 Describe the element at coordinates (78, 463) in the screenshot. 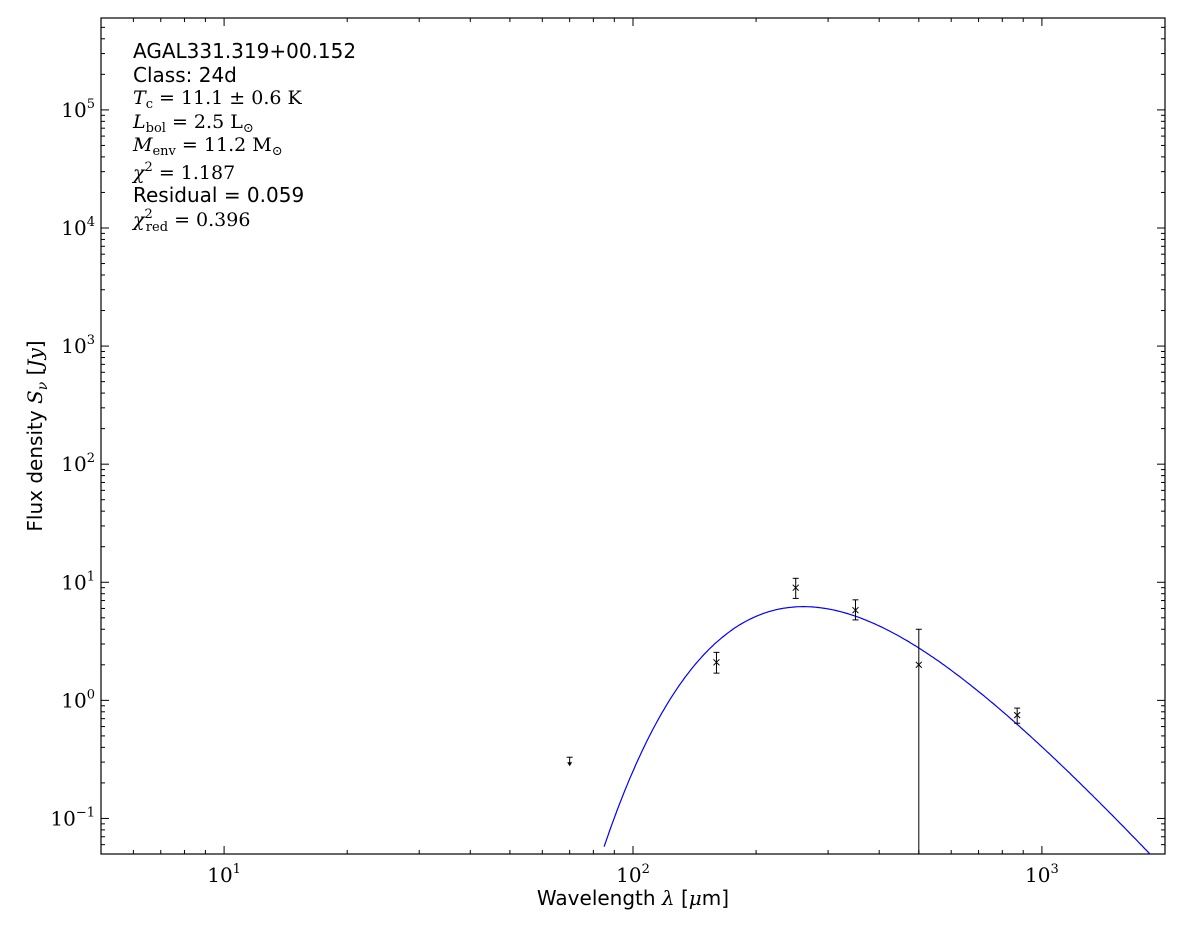

I see `y-tick-label: 10²` at that location.